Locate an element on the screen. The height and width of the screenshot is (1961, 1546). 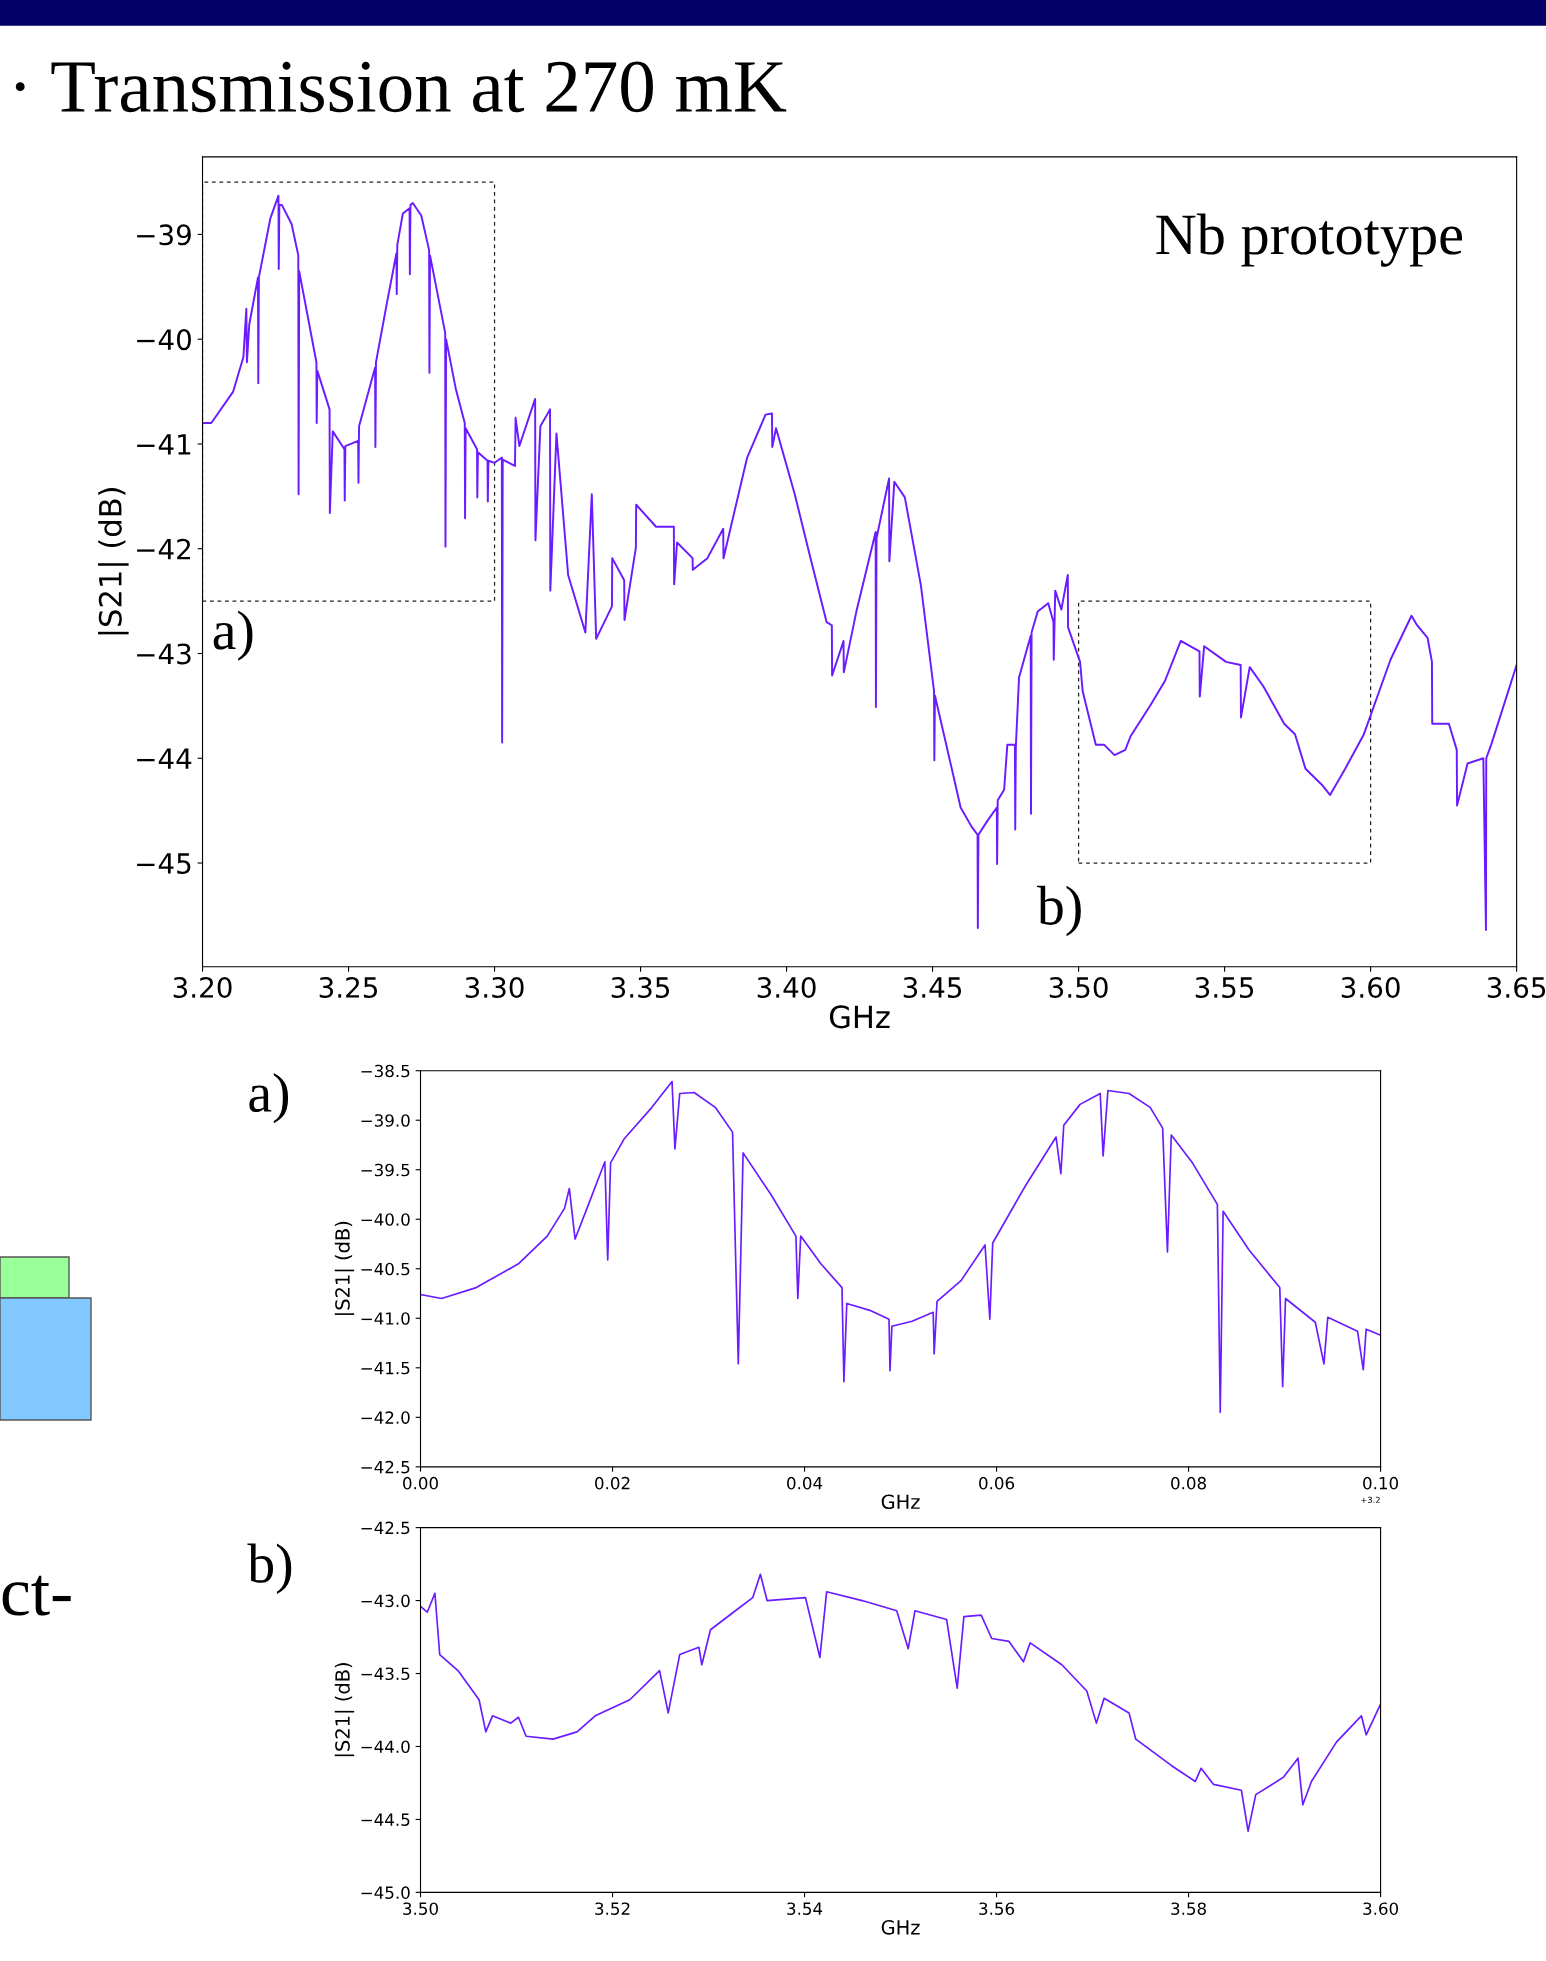
y-tick-label: −44 is located at coordinates (164, 758).